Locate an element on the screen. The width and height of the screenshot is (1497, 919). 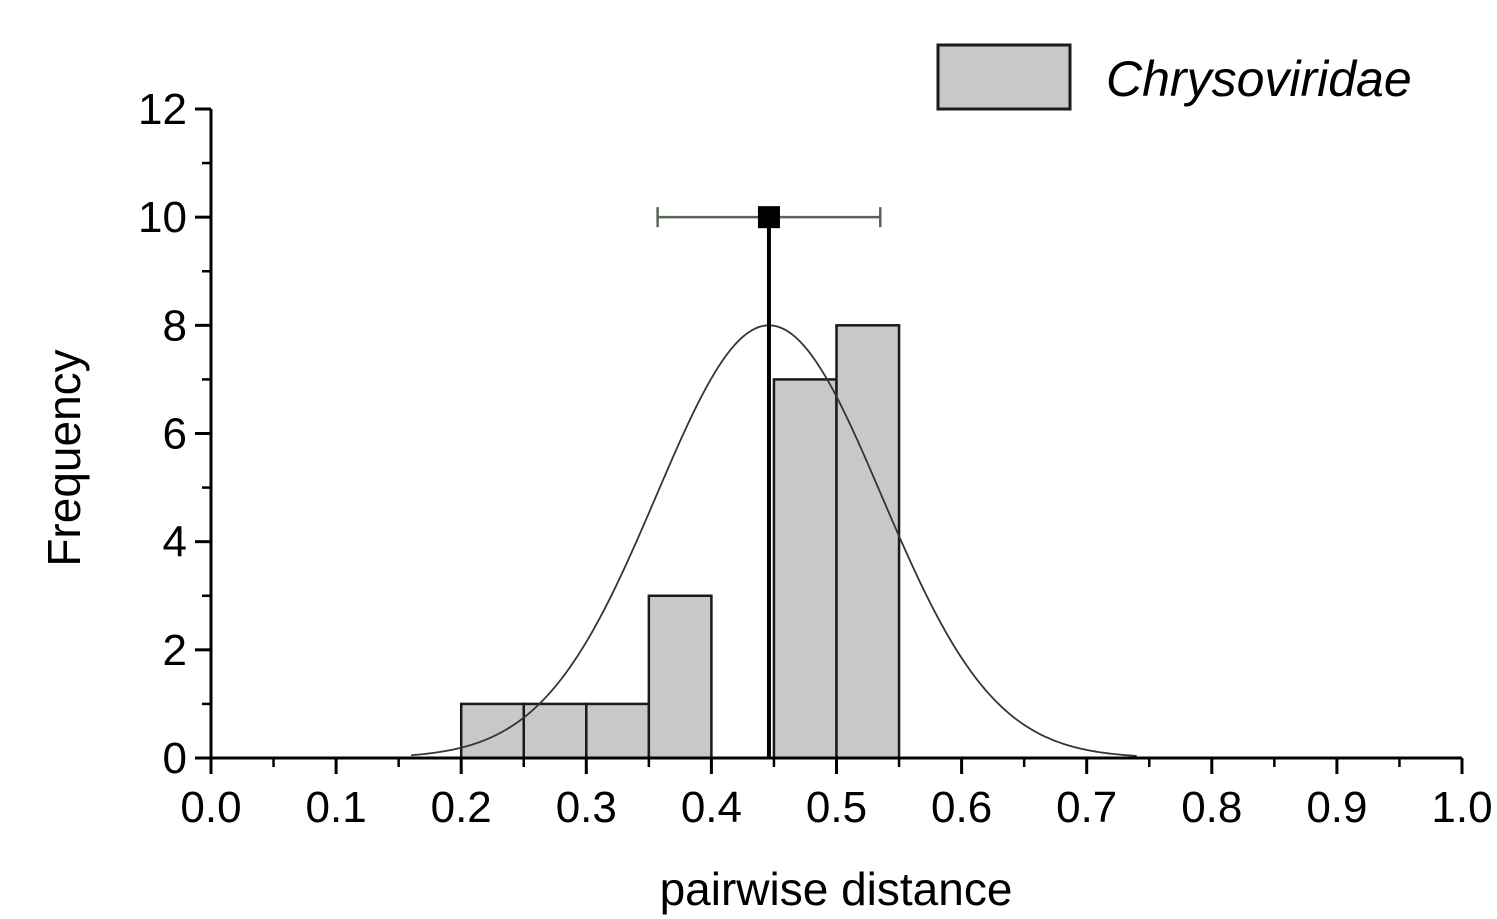
y-tick-label-3: 6 is located at coordinates (175, 434).